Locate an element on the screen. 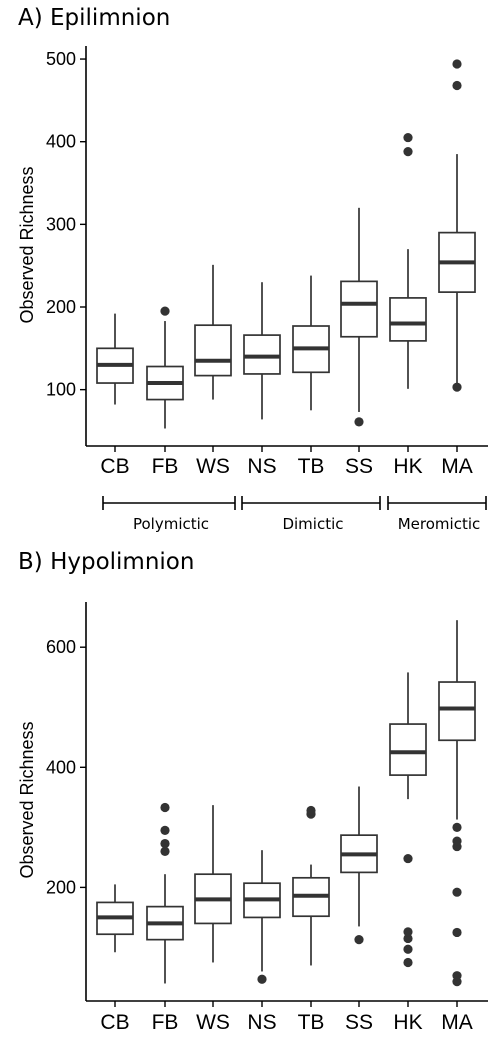 This screenshot has width=497, height=1040. group-label: Dimictic is located at coordinates (312, 524).